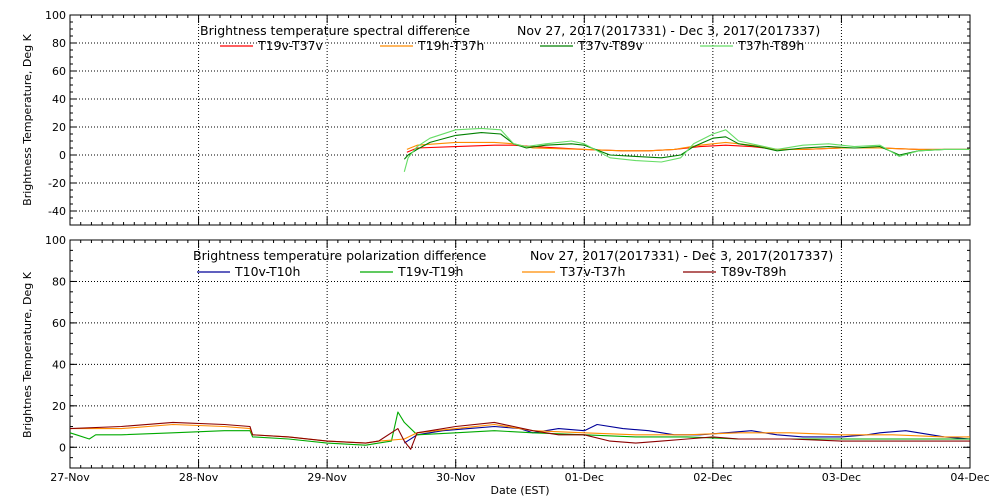  Describe the element at coordinates (712, 477) in the screenshot. I see `x-tick-label: 02-Dec` at that location.